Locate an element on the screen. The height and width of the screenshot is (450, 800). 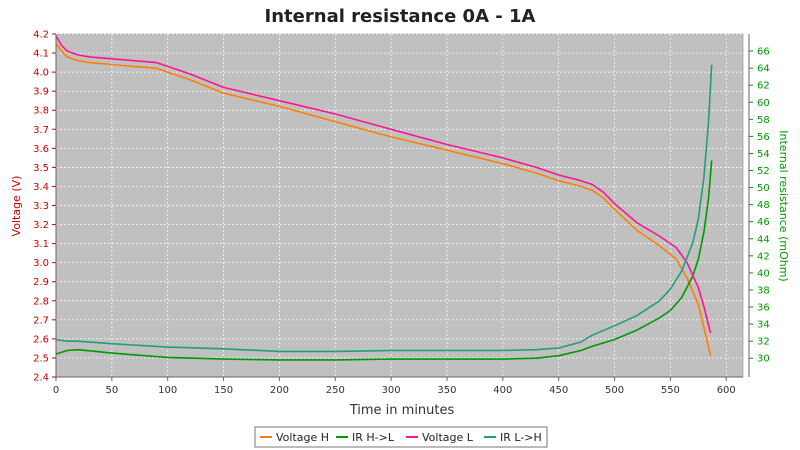
left-tick-label: 3.9 is located at coordinates (41, 92).